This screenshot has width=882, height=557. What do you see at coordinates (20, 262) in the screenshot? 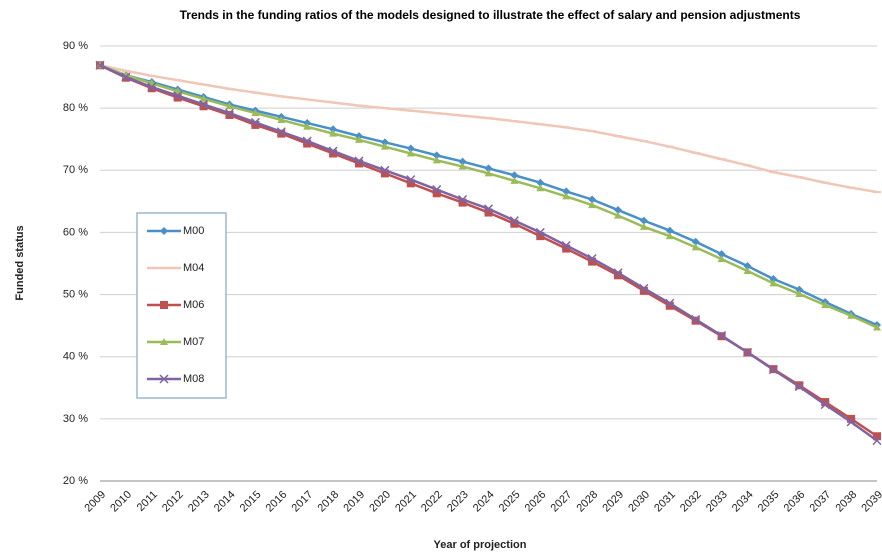
I see `y-axis-label: Funded status` at bounding box center [20, 262].